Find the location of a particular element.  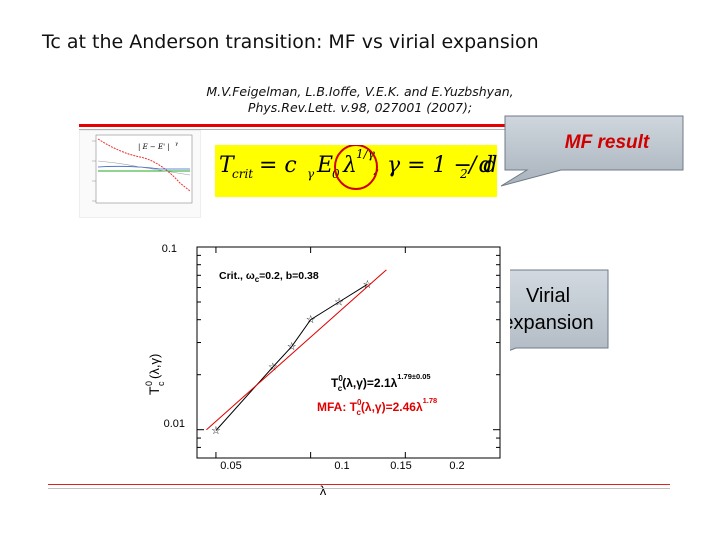

virial-fit-line is located at coordinates (291, 357).